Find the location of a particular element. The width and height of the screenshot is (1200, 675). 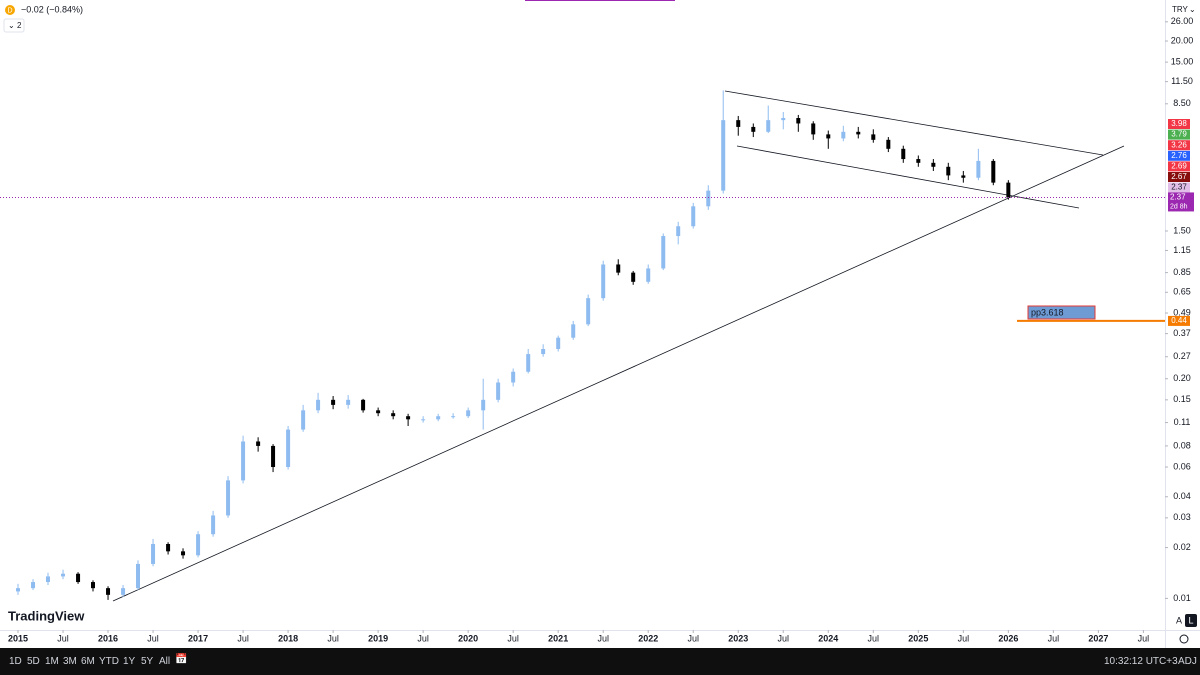

x-tick-label: 2023 is located at coordinates (738, 638).